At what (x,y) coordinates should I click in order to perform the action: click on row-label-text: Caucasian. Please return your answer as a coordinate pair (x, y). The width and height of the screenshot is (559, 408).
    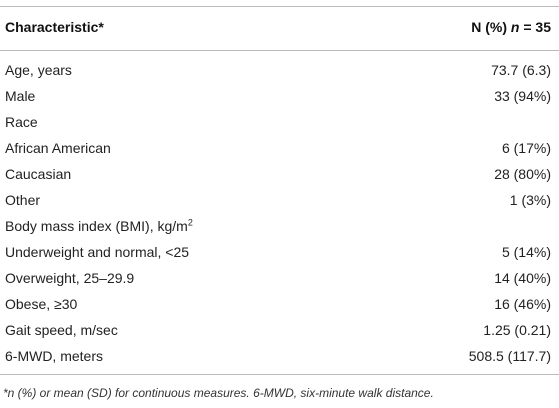
    Looking at the image, I should click on (38, 174).